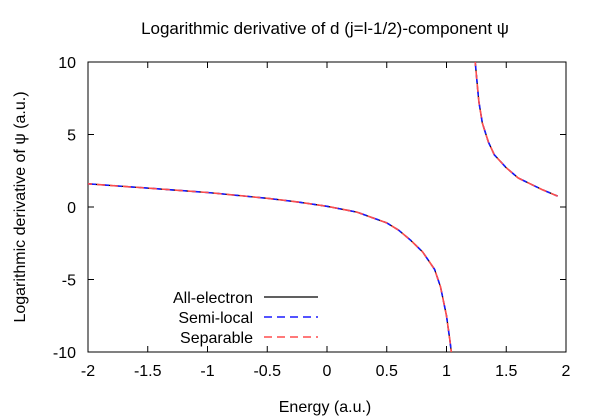 The height and width of the screenshot is (420, 600). What do you see at coordinates (325, 407) in the screenshot?
I see `x-axis-label: Energy (a.u.)` at bounding box center [325, 407].